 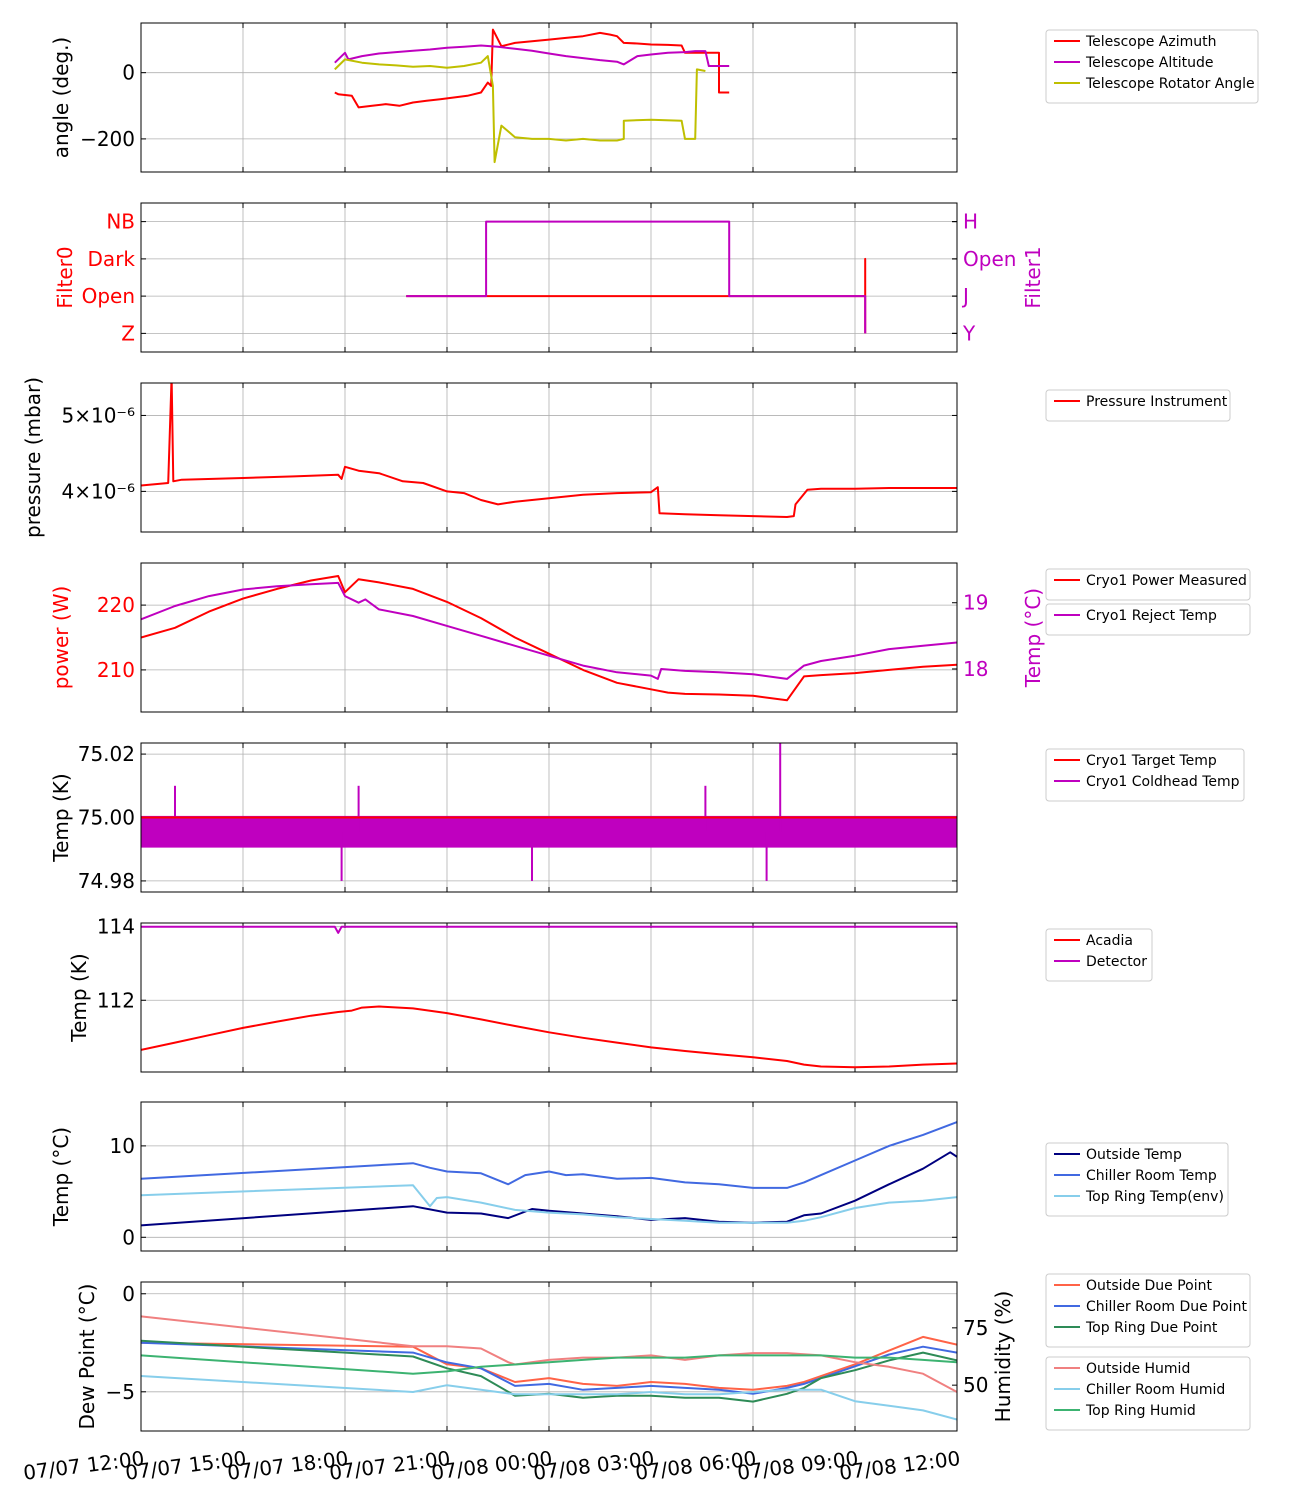 I want to click on legend-entry: Top Ring Temp(env), so click(x=1154, y=1197).